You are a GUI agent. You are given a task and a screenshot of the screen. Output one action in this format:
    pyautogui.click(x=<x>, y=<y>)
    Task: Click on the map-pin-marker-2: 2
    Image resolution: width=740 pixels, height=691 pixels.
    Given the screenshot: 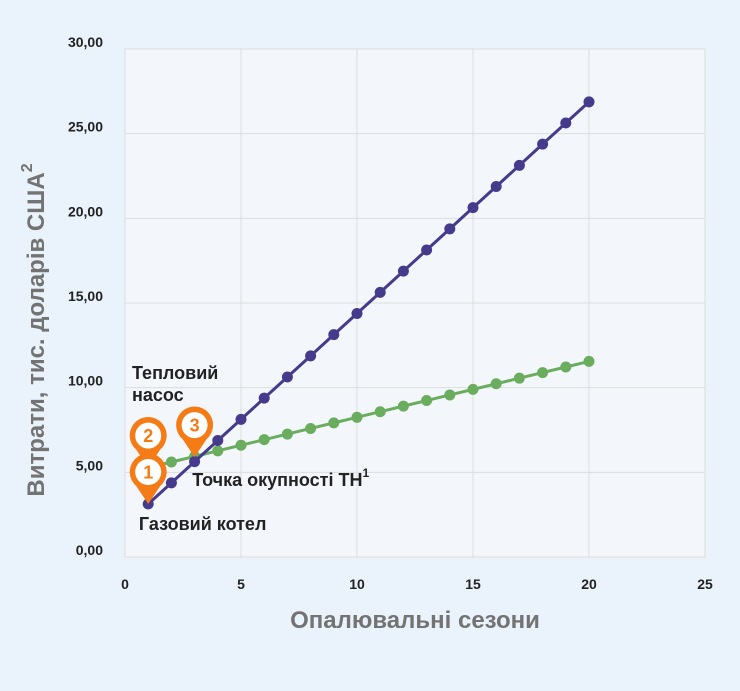 What is the action you would take?
    pyautogui.click(x=148, y=442)
    